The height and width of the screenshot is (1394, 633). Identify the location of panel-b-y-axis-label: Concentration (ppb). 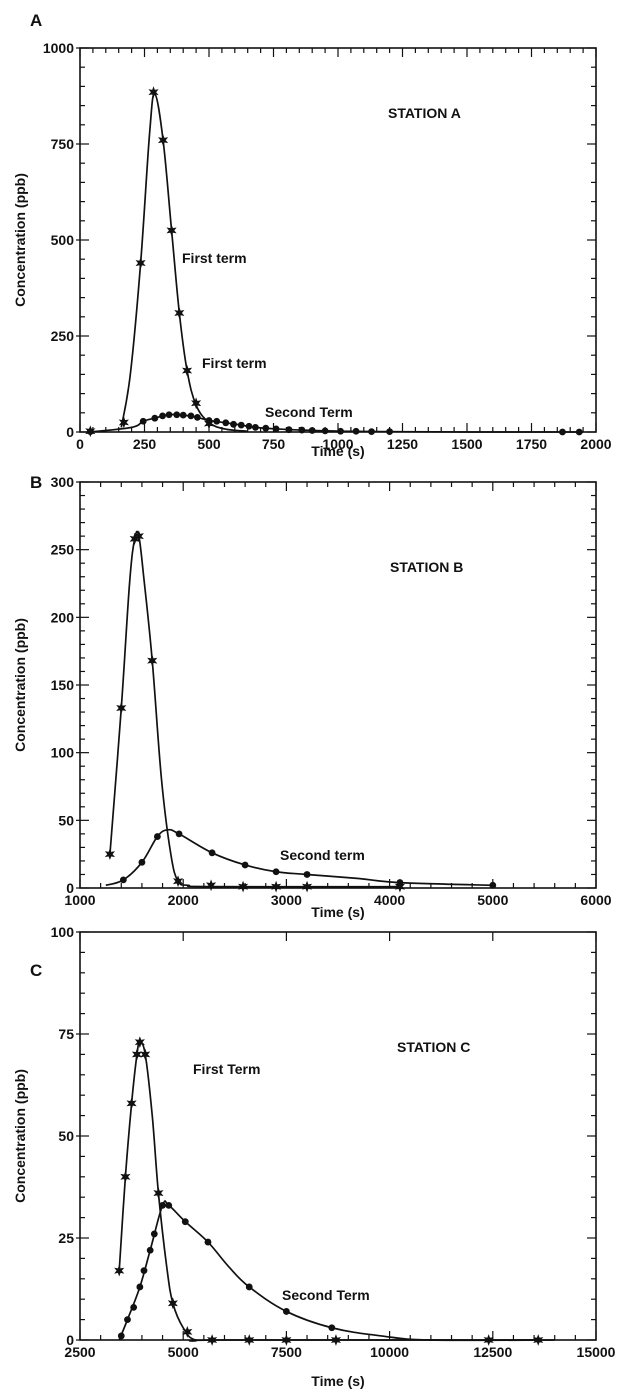
(20, 685).